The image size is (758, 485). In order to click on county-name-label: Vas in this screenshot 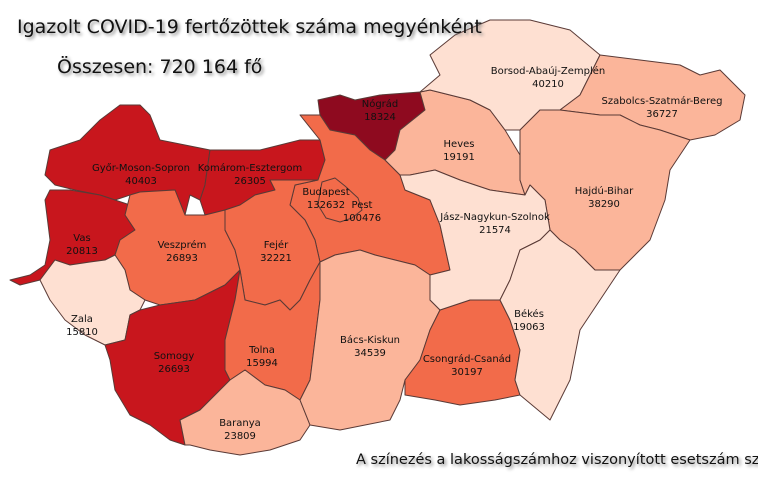, I will do `click(81, 238)`.